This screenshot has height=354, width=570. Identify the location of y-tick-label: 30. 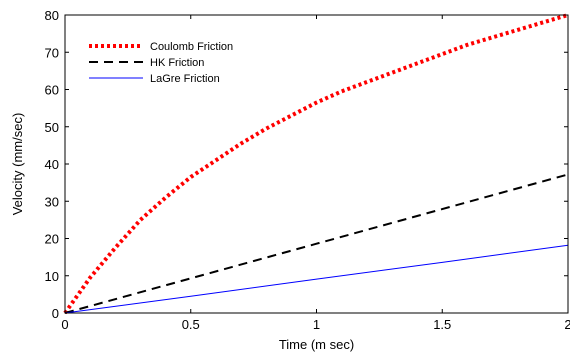
(52, 201).